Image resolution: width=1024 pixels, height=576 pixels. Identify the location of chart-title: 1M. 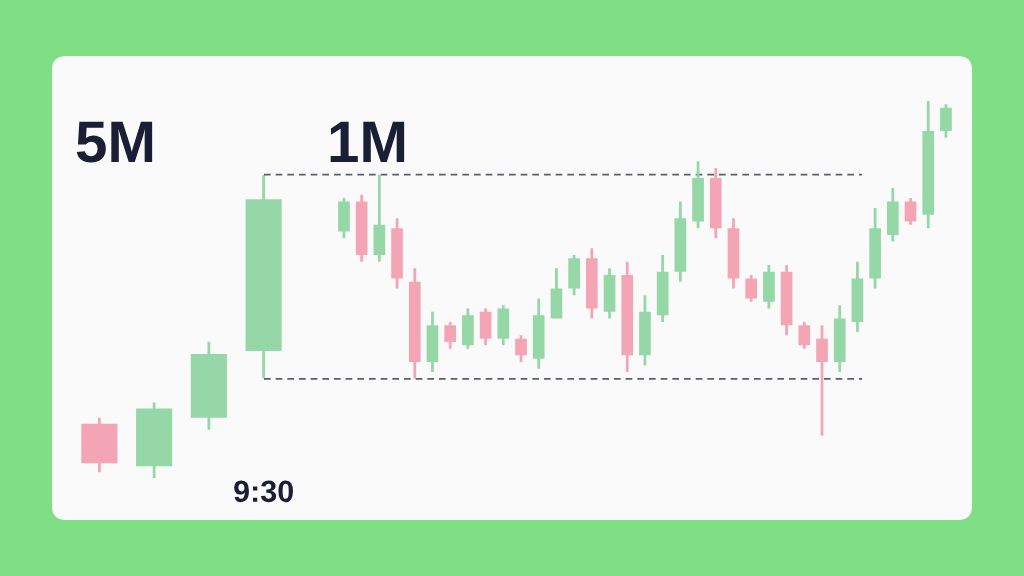
(367, 141).